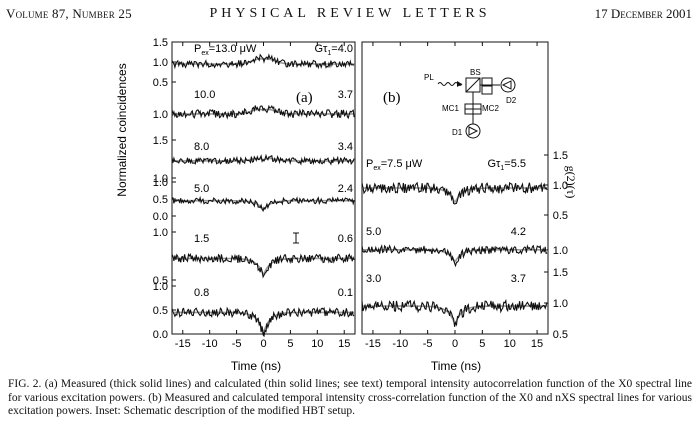 The width and height of the screenshot is (700, 432). Describe the element at coordinates (304, 98) in the screenshot. I see `panel-a-label: (a)` at that location.